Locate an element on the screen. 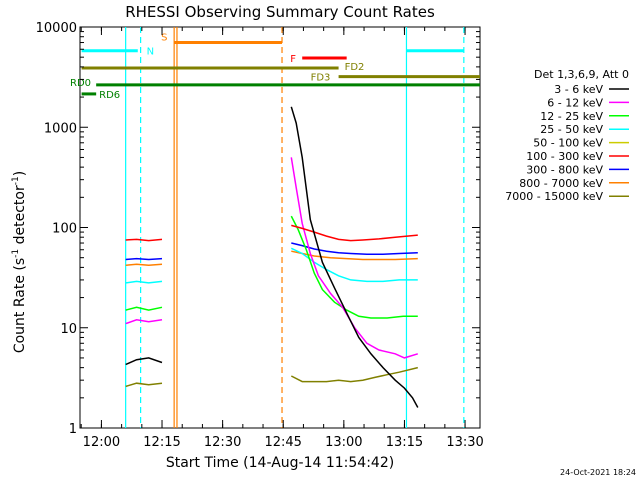 This screenshot has height=480, width=640. state-label-n: N is located at coordinates (150, 52).